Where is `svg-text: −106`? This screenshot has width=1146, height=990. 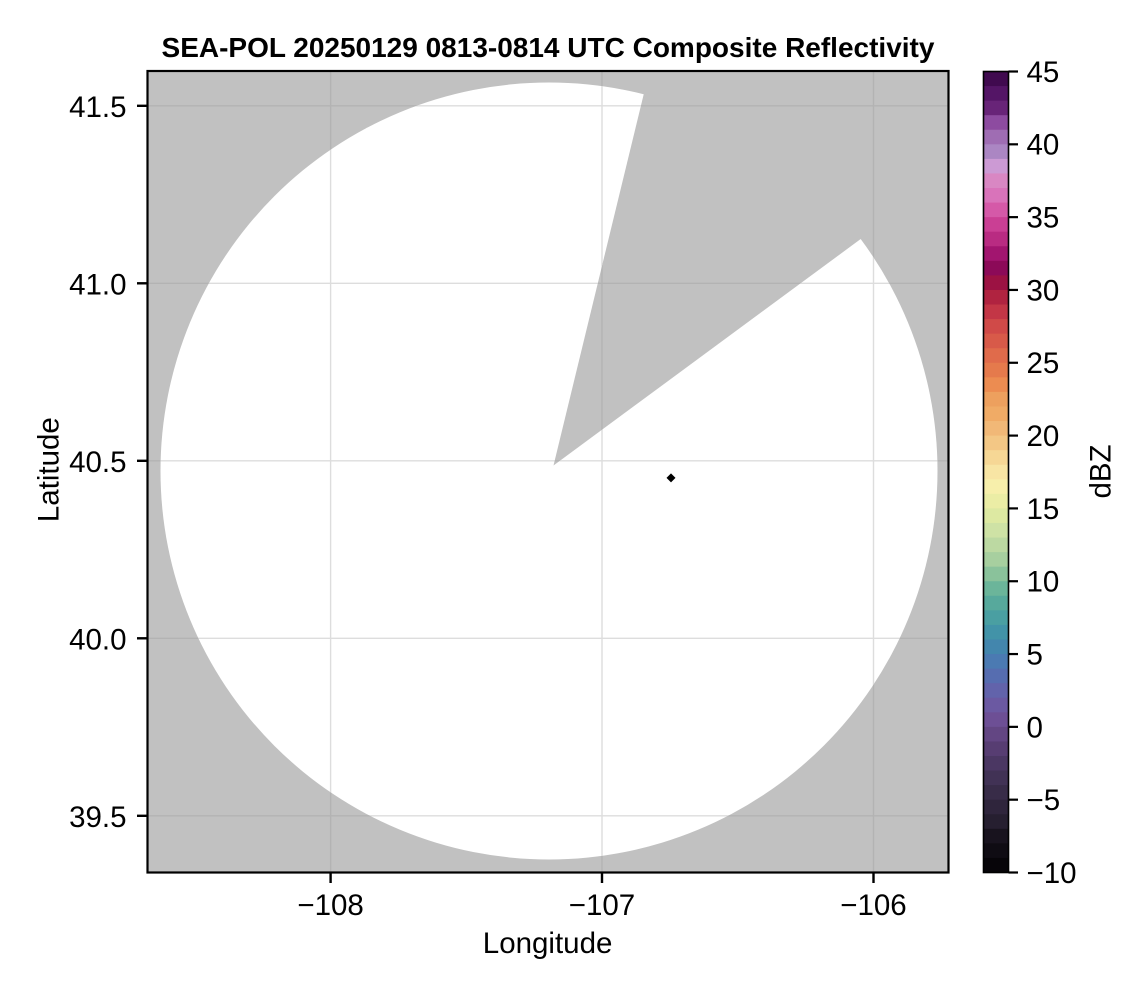 svg-text: −106 is located at coordinates (873, 905).